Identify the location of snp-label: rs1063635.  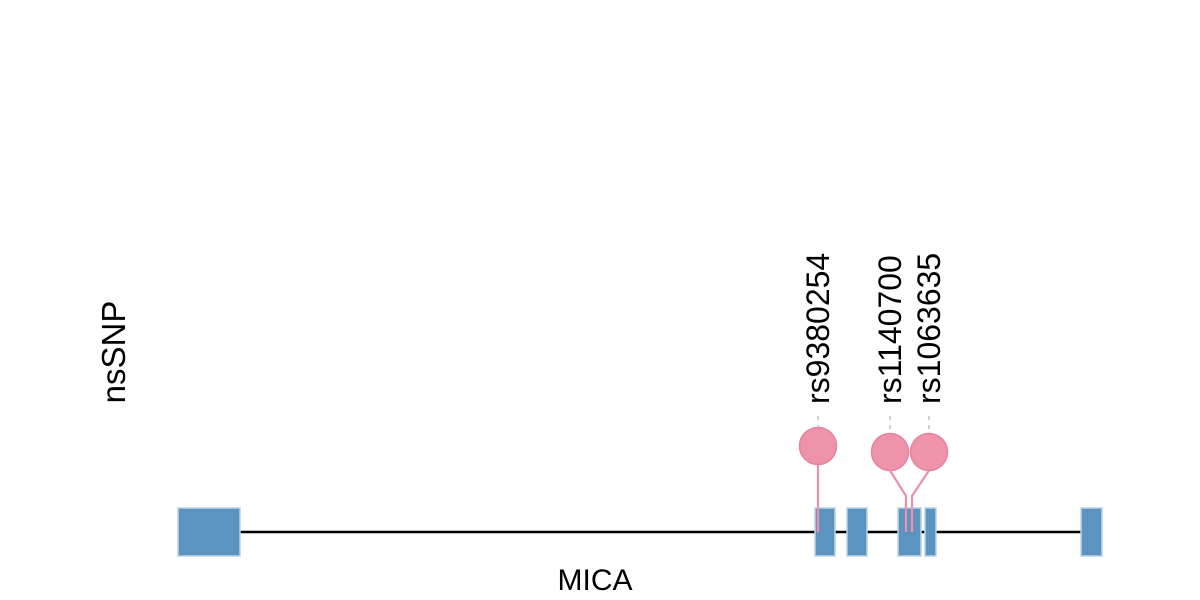
(929, 328).